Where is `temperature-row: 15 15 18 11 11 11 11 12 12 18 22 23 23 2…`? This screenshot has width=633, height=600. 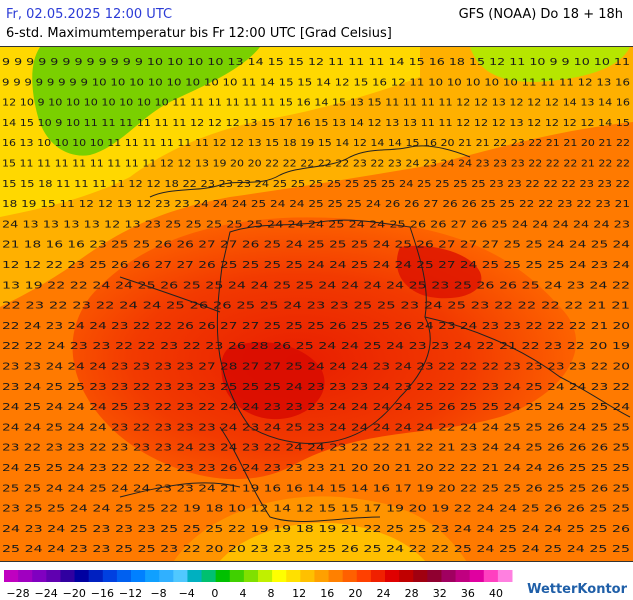
temperature-row: 15 15 18 11 11 11 11 12 12 18 22 23 23 2… is located at coordinates (316, 184).